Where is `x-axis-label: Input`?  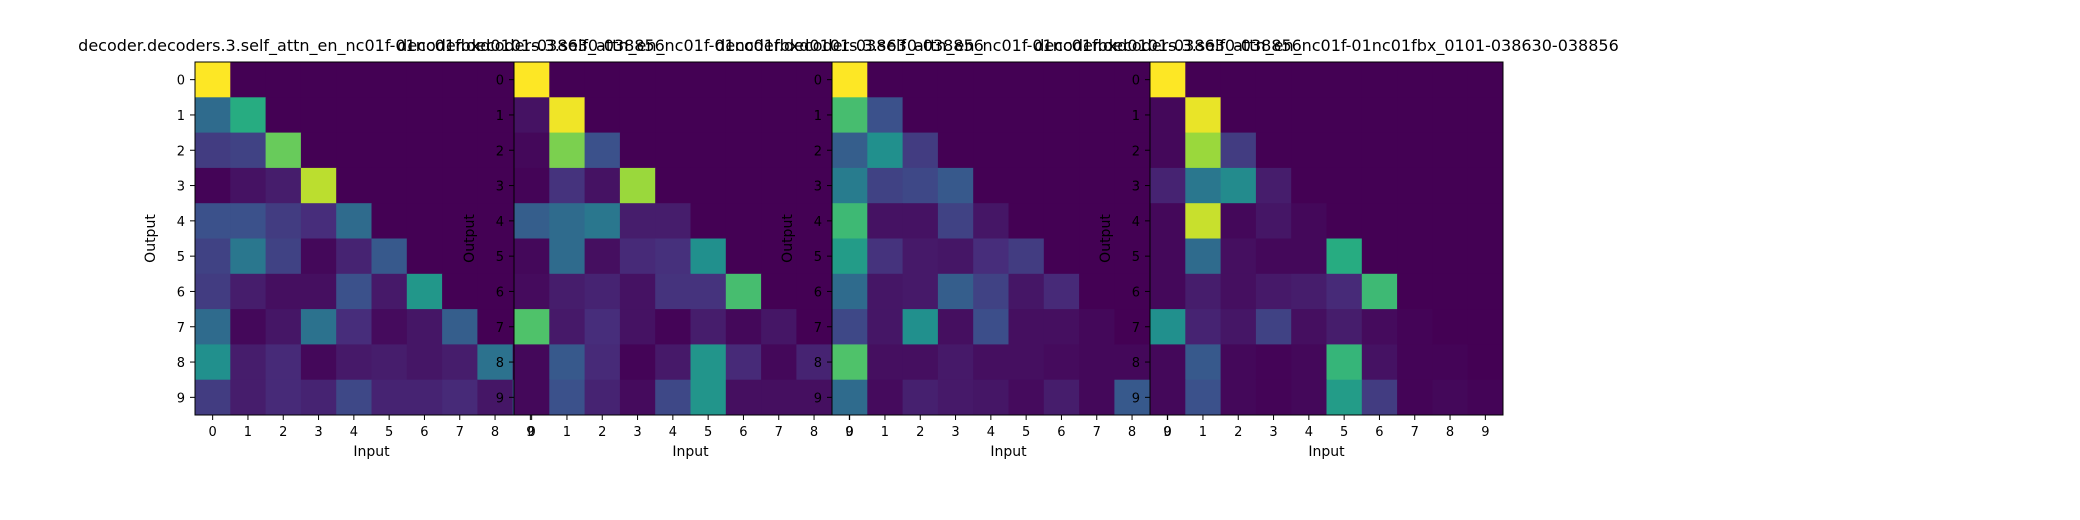
x-axis-label: Input is located at coordinates (1326, 452).